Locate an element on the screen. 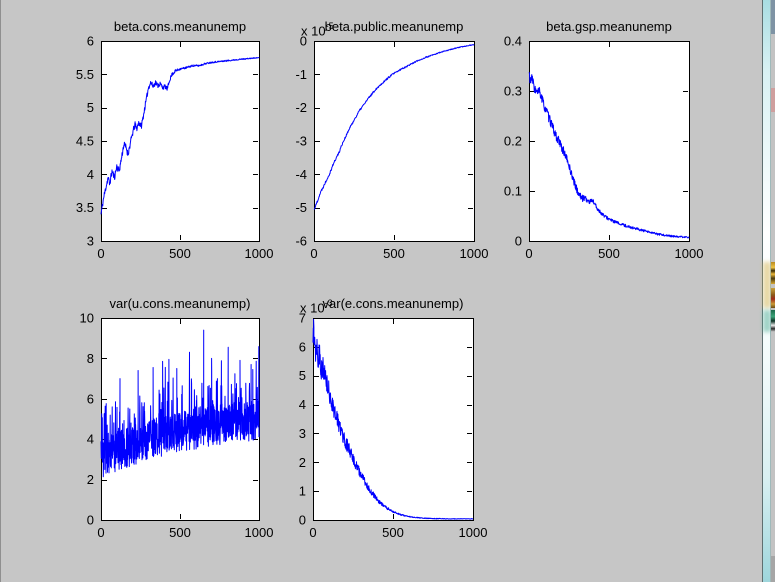 The image size is (775, 582). exponent-superscript: -5 is located at coordinates (329, 26).